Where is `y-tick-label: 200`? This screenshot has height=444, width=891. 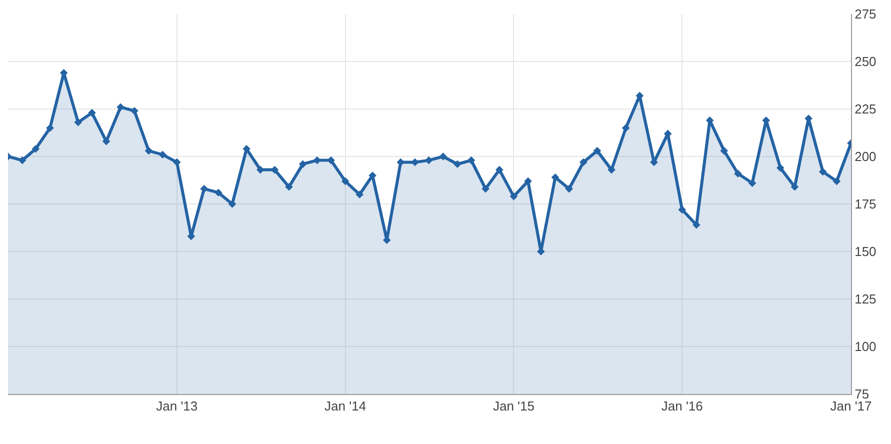 y-tick-label: 200 is located at coordinates (865, 156).